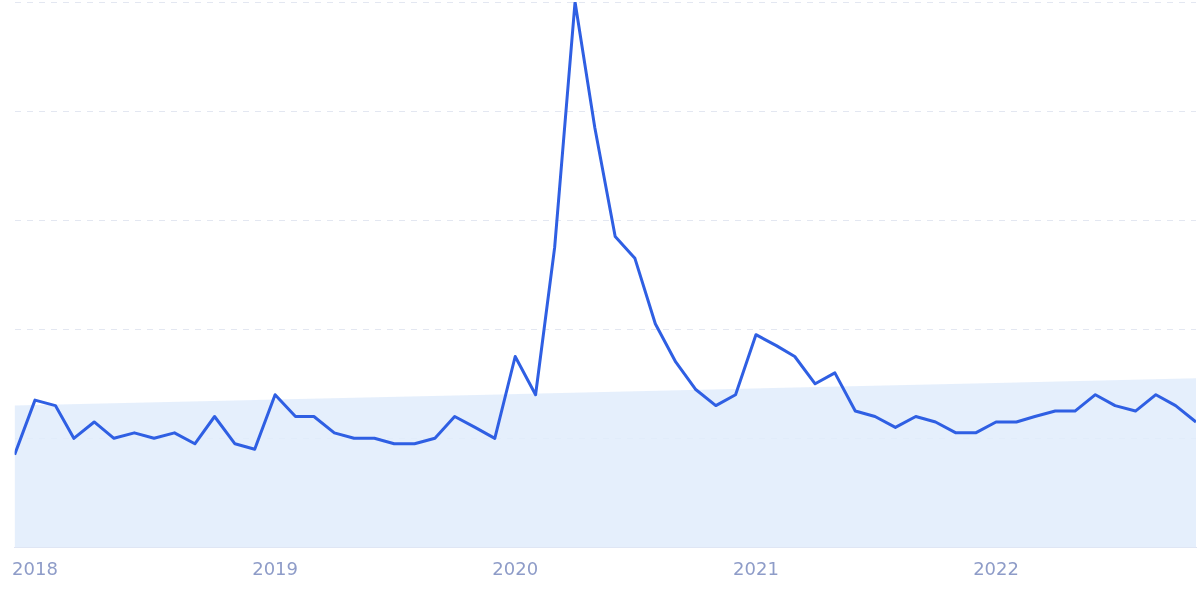  I want to click on x-tick-label: 2019, so click(275, 568).